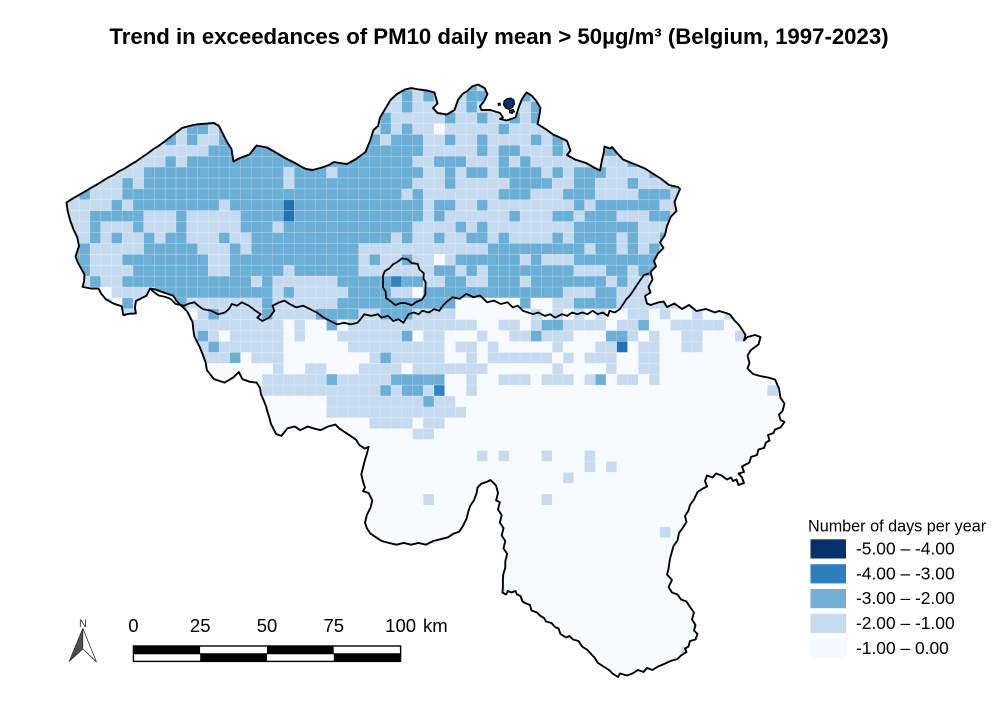 This screenshot has height=709, width=1000. Describe the element at coordinates (902, 648) in the screenshot. I see `svg-text: -1.00 – 0.00` at that location.